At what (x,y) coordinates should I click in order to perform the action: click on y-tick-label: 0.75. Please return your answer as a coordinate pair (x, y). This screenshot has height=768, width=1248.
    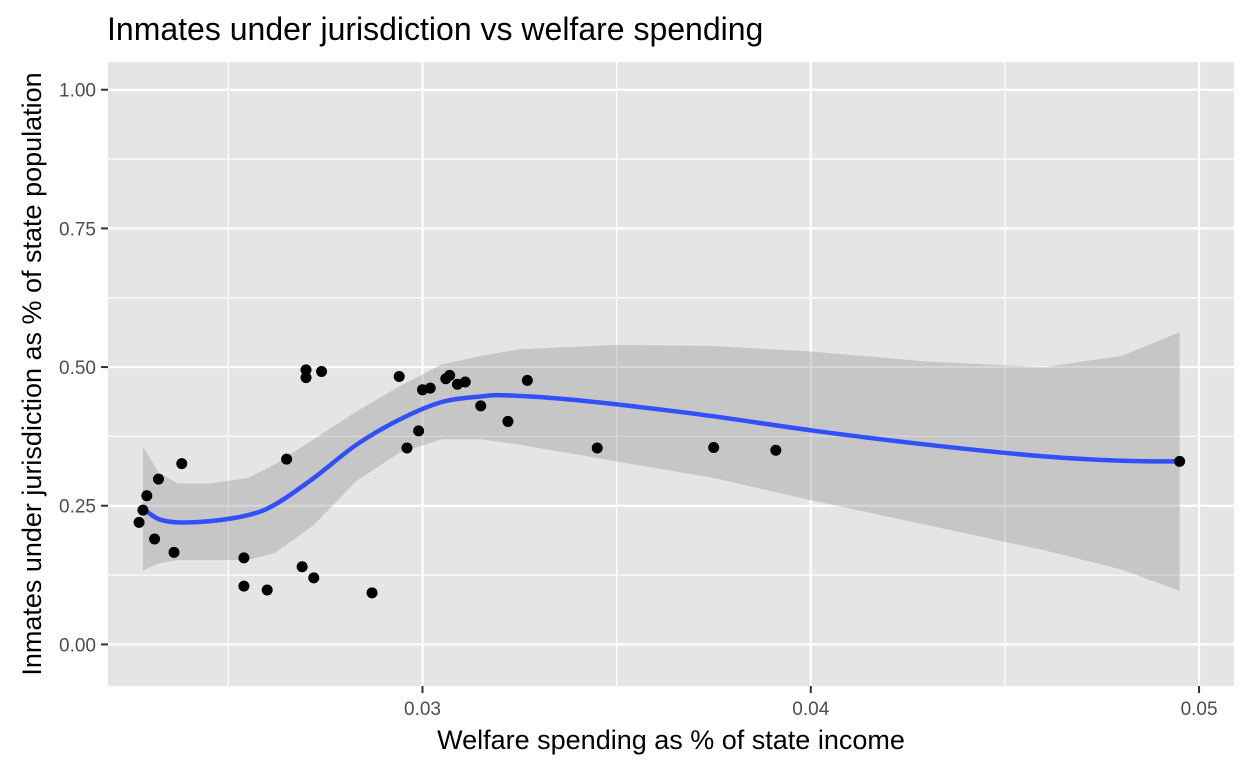
    Looking at the image, I should click on (77, 229).